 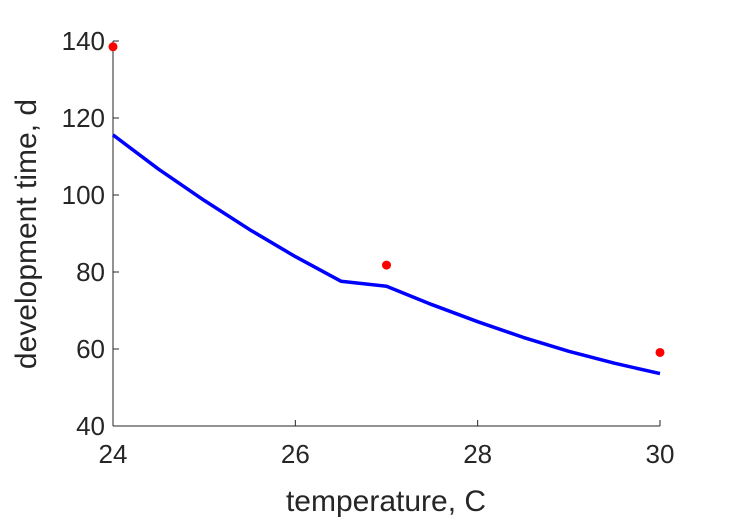 I want to click on y-tick-label: 60, so click(x=90, y=349).